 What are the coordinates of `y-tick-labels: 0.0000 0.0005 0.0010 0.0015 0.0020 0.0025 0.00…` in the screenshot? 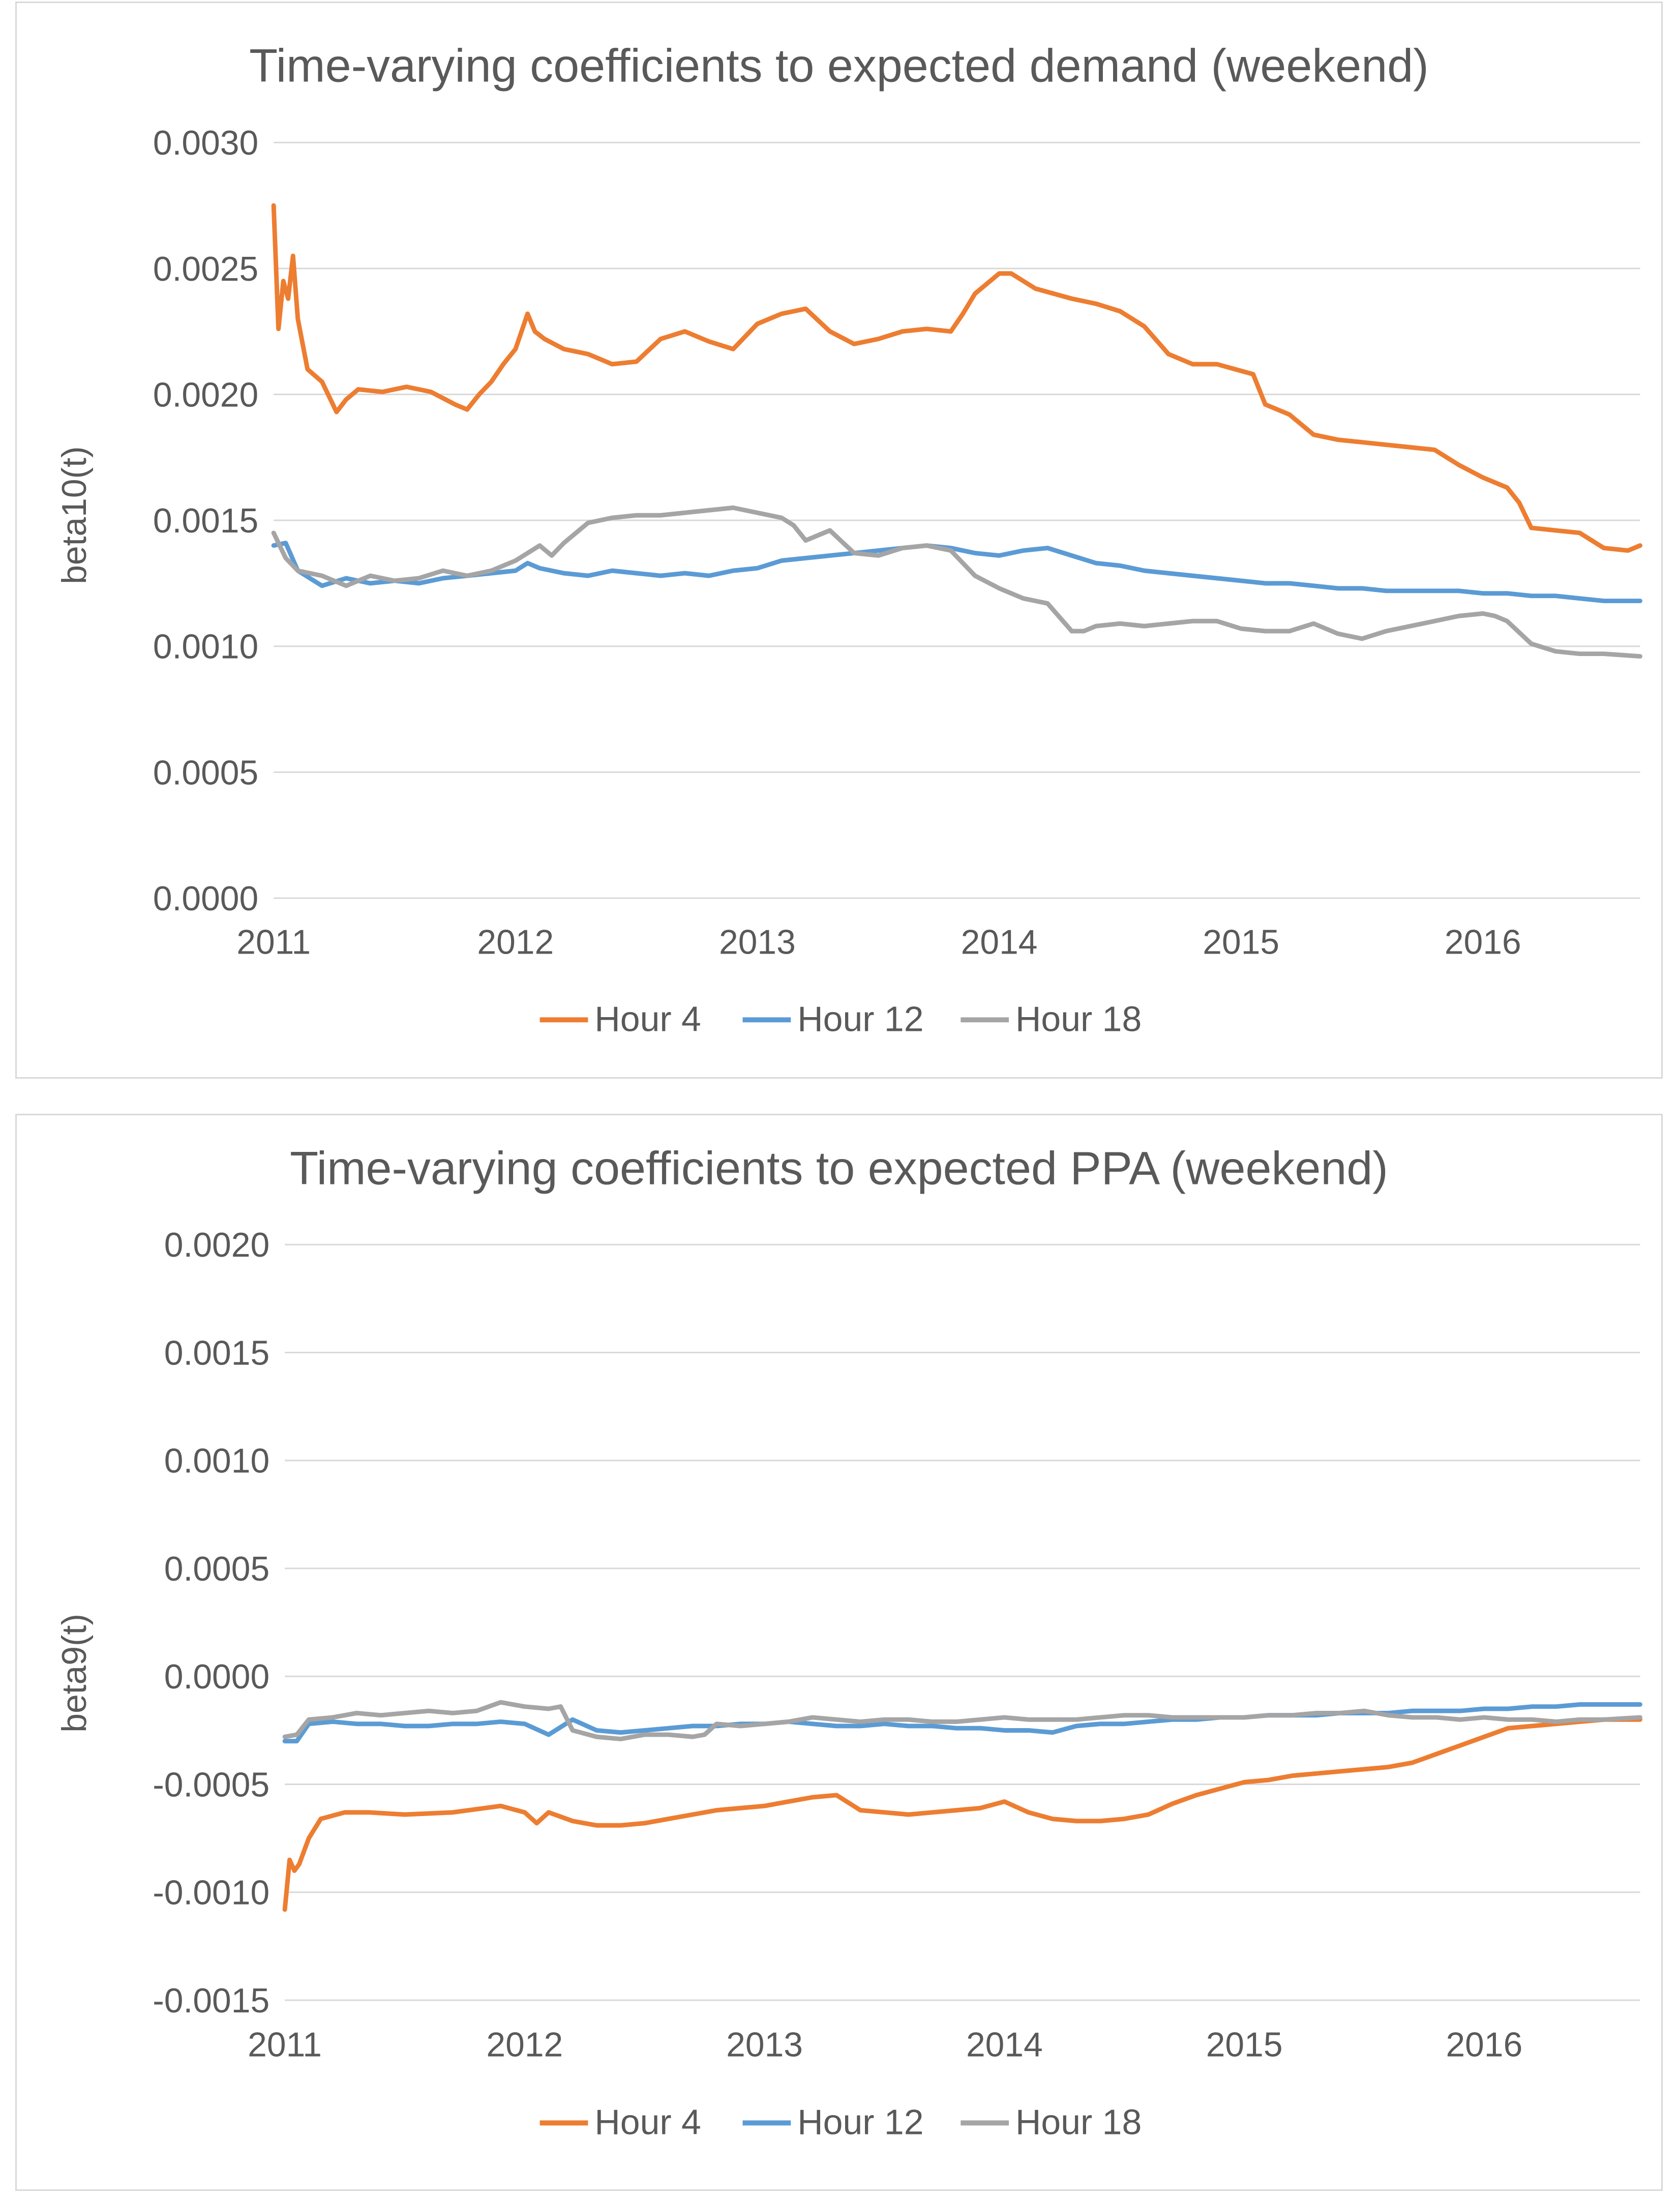 It's located at (205, 521).